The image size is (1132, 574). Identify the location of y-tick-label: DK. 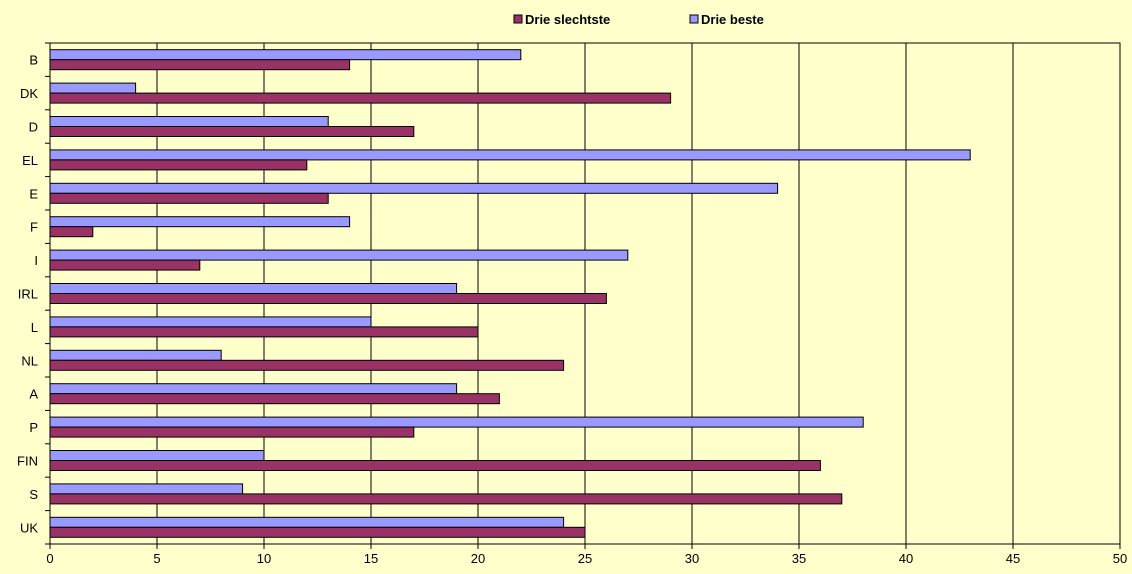
(29, 93).